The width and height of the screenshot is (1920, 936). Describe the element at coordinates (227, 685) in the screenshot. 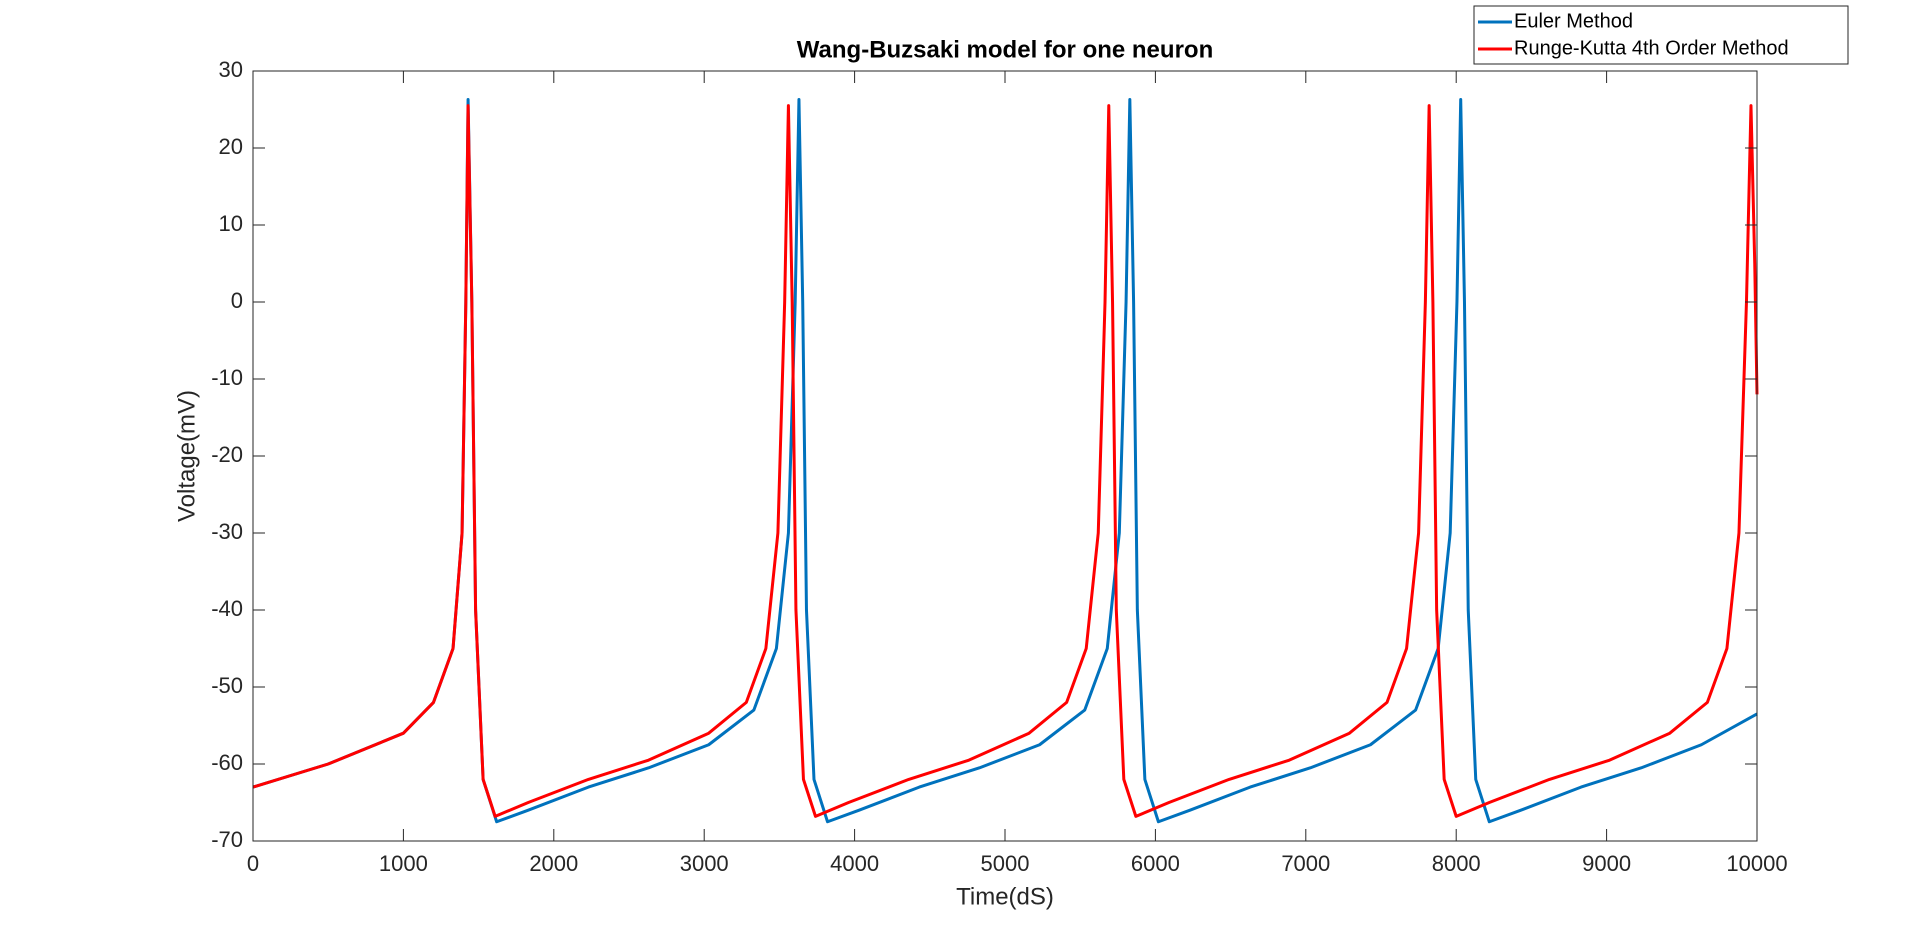

I see `y-tick-label: -50` at that location.